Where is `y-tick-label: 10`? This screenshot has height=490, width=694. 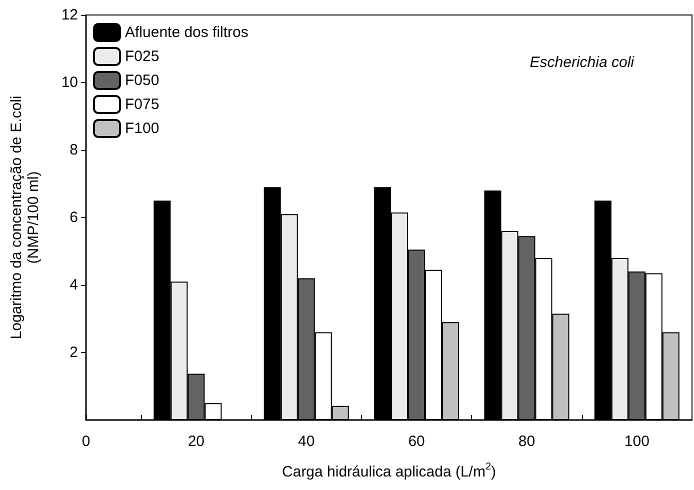 y-tick-label: 10 is located at coordinates (69, 82).